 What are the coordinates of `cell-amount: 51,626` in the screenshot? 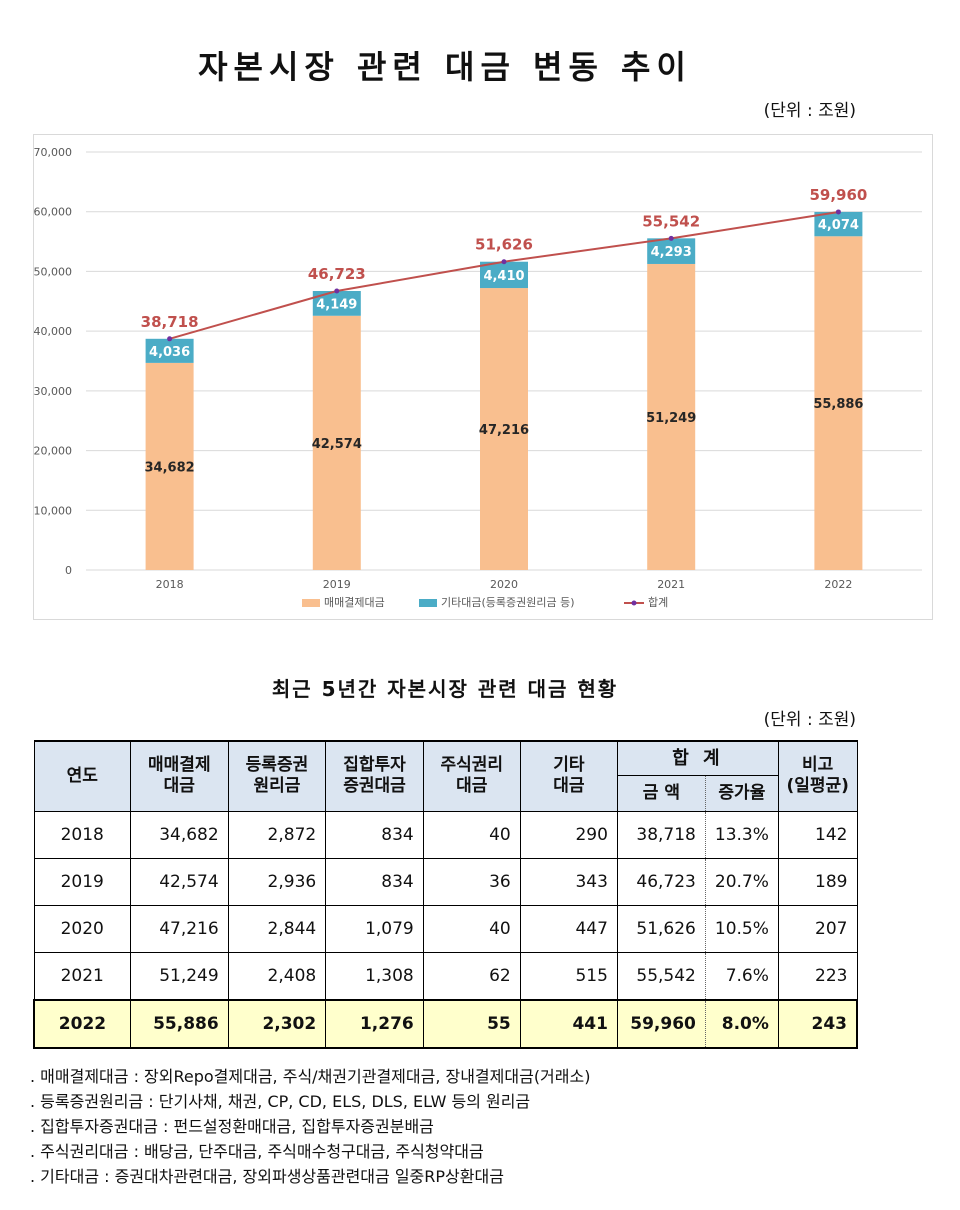 It's located at (661, 928).